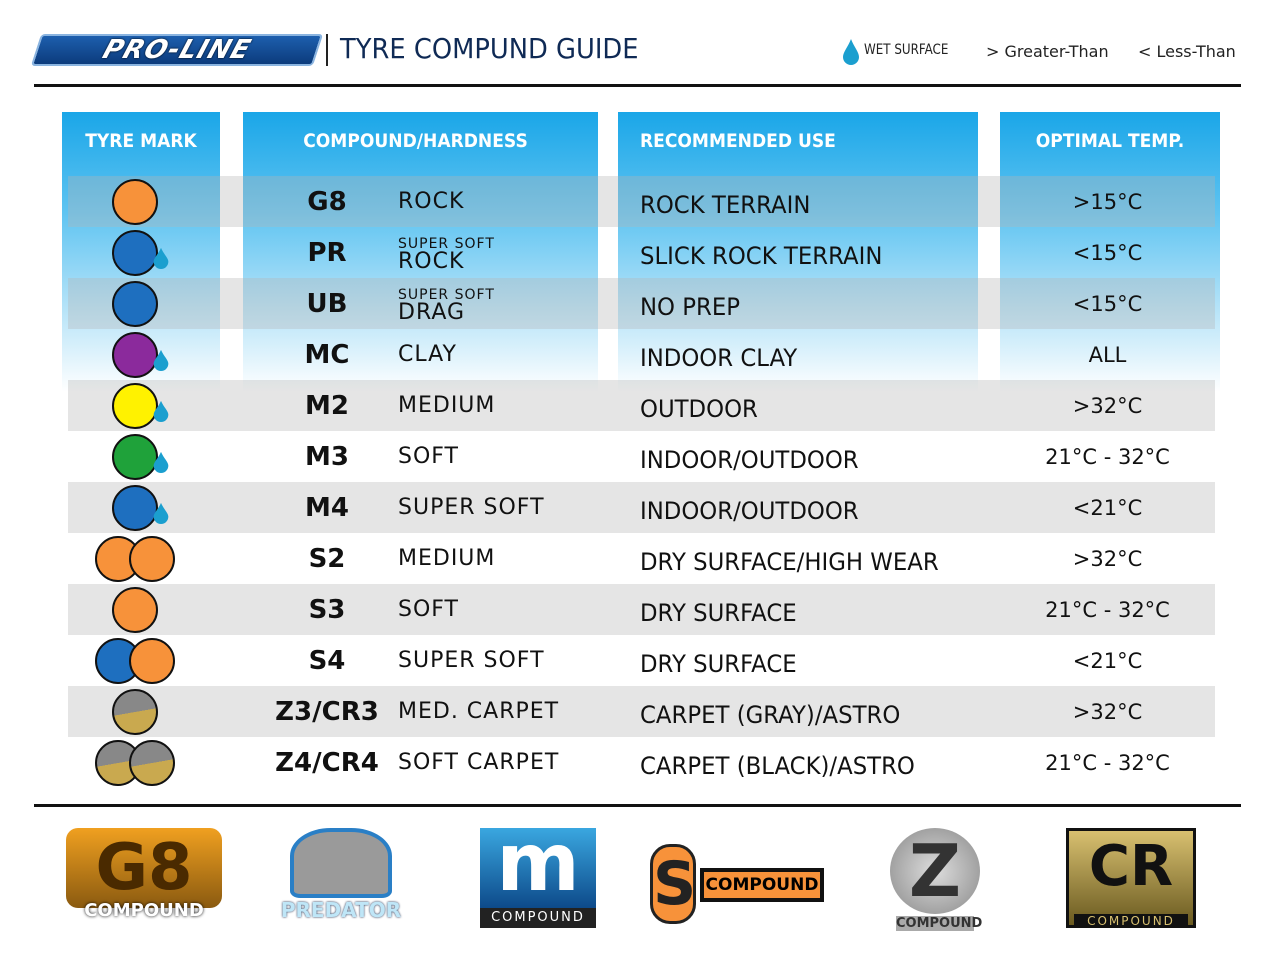 The width and height of the screenshot is (1280, 960). Describe the element at coordinates (327, 609) in the screenshot. I see `compound-code: S3` at that location.